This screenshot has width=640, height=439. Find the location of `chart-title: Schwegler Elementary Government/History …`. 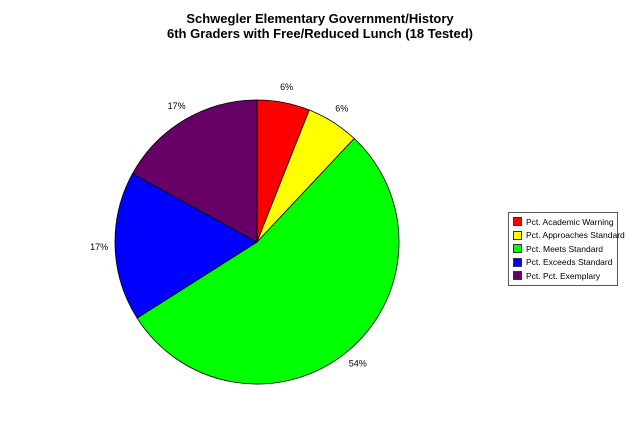

chart-title: Schwegler Elementary Government/History … is located at coordinates (320, 26).